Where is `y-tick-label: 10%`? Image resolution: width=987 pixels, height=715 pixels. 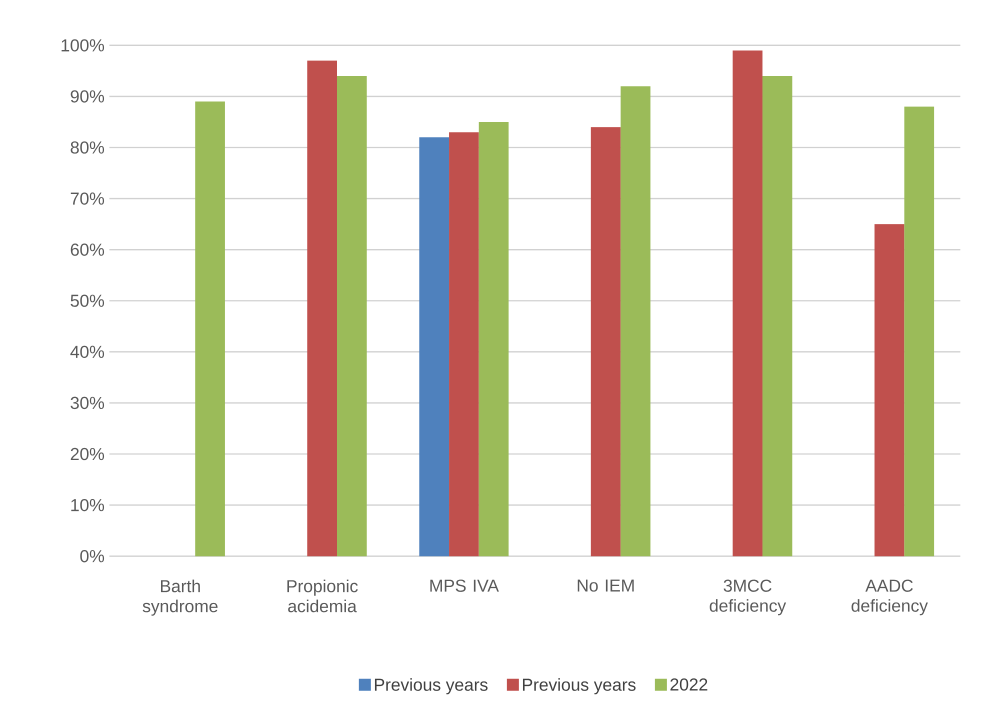 y-tick-label: 10% is located at coordinates (87, 505).